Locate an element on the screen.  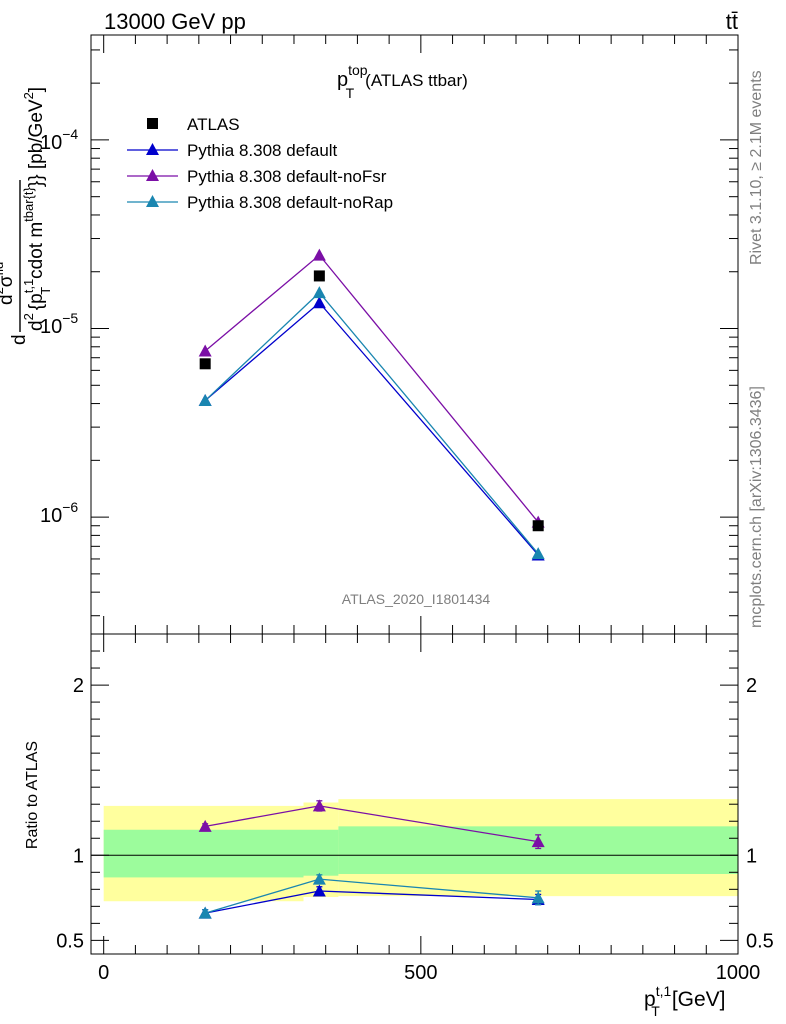
plot-title: ptop T (ATLAS ttbar) is located at coordinates (402, 81).